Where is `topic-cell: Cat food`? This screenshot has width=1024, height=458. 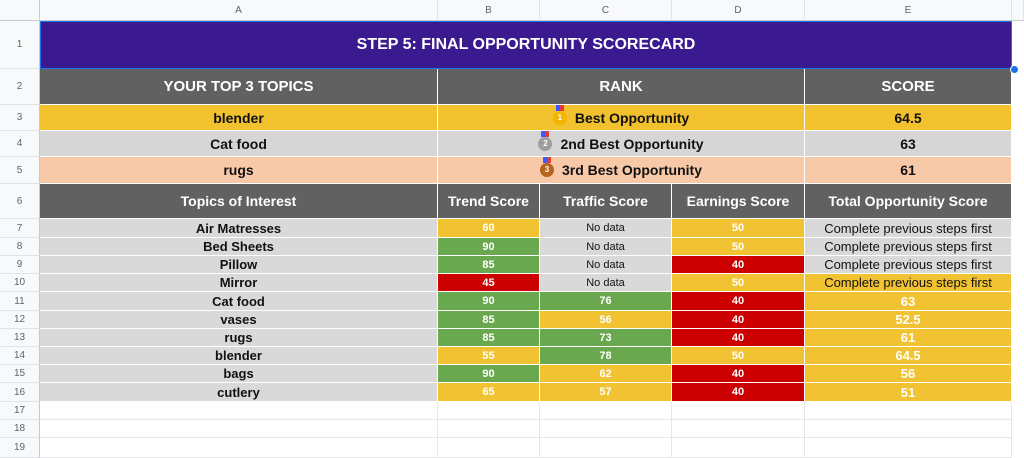
topic-cell: Cat food is located at coordinates (239, 301).